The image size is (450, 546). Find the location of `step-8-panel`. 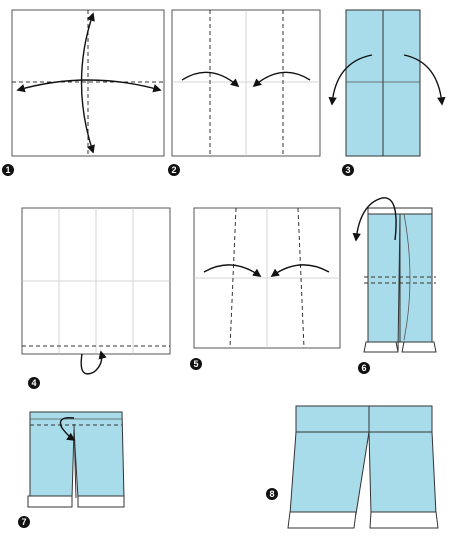

step-8-panel is located at coordinates (363, 467).